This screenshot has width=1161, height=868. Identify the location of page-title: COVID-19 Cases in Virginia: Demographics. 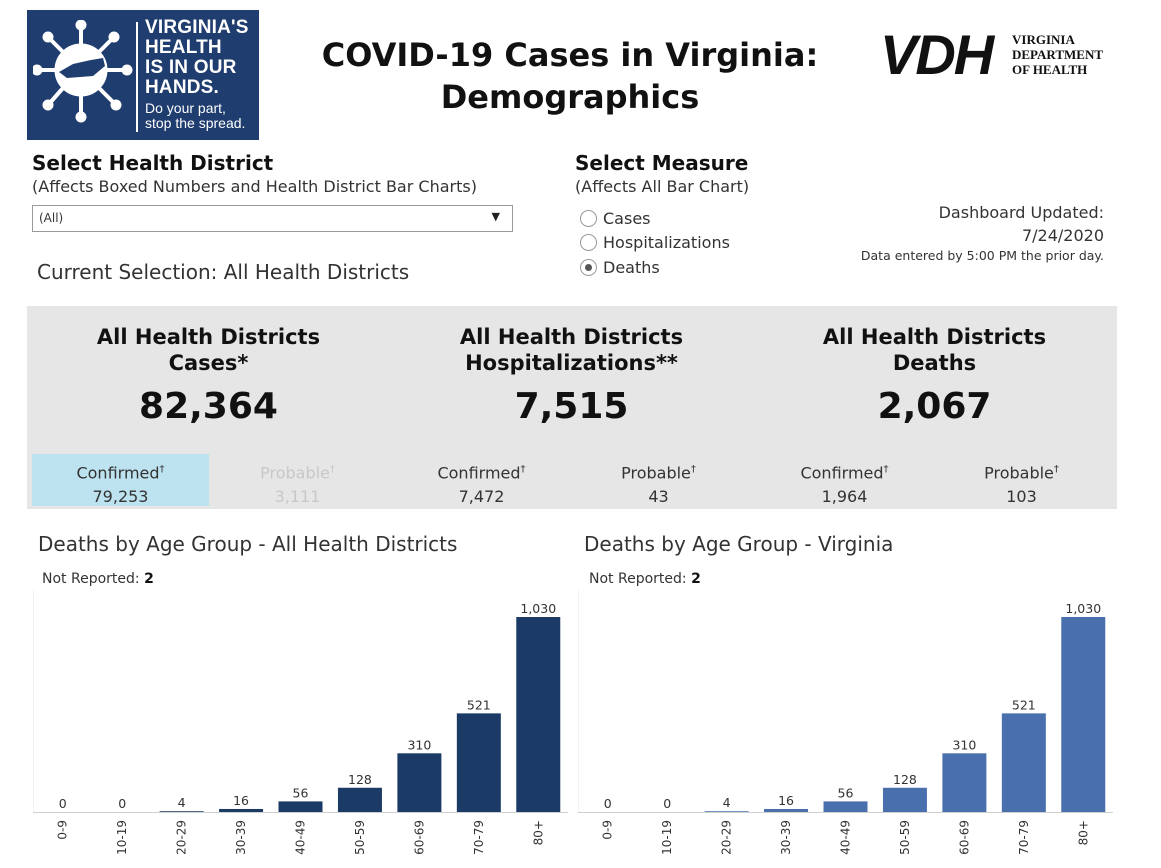
(570, 76).